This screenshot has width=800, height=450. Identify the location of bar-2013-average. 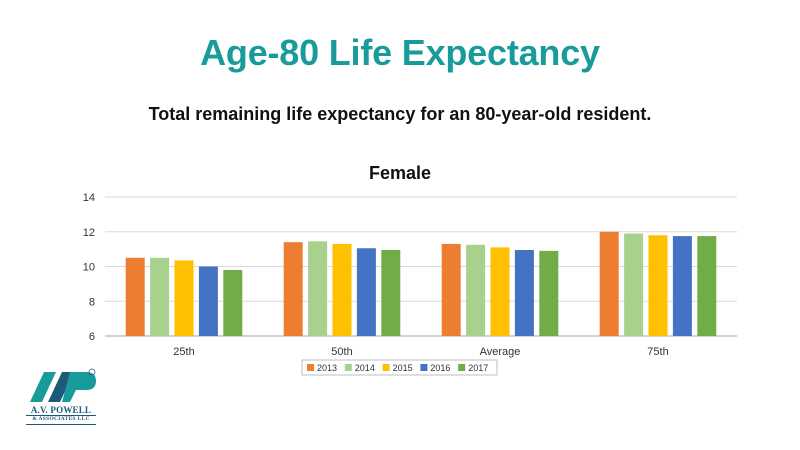
(451, 289).